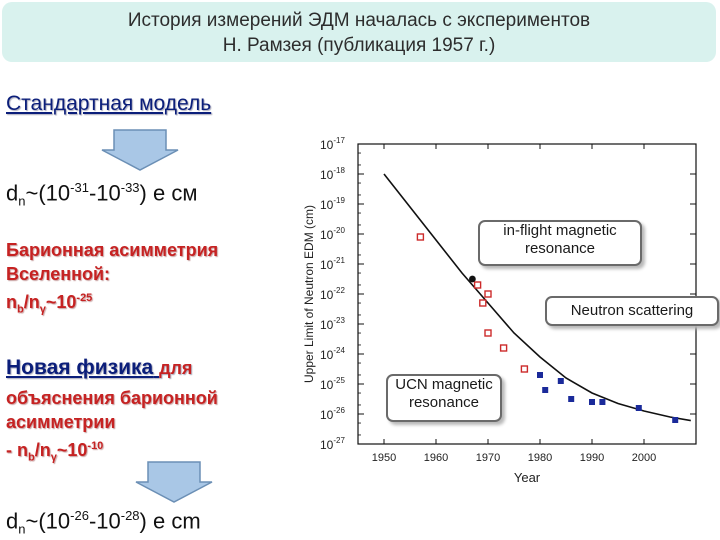  What do you see at coordinates (332, 384) in the screenshot?
I see `y-tick-label: 10-25` at bounding box center [332, 384].